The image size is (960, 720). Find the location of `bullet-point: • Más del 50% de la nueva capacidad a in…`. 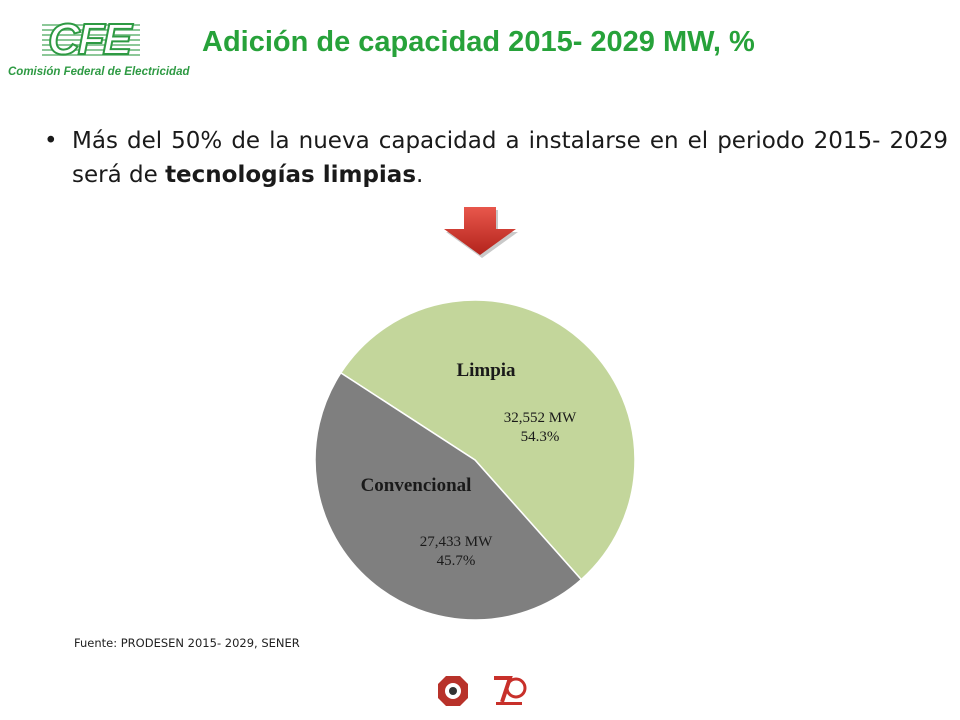

bullet-point: • Más del 50% de la nueva capacidad a in… is located at coordinates (496, 158).